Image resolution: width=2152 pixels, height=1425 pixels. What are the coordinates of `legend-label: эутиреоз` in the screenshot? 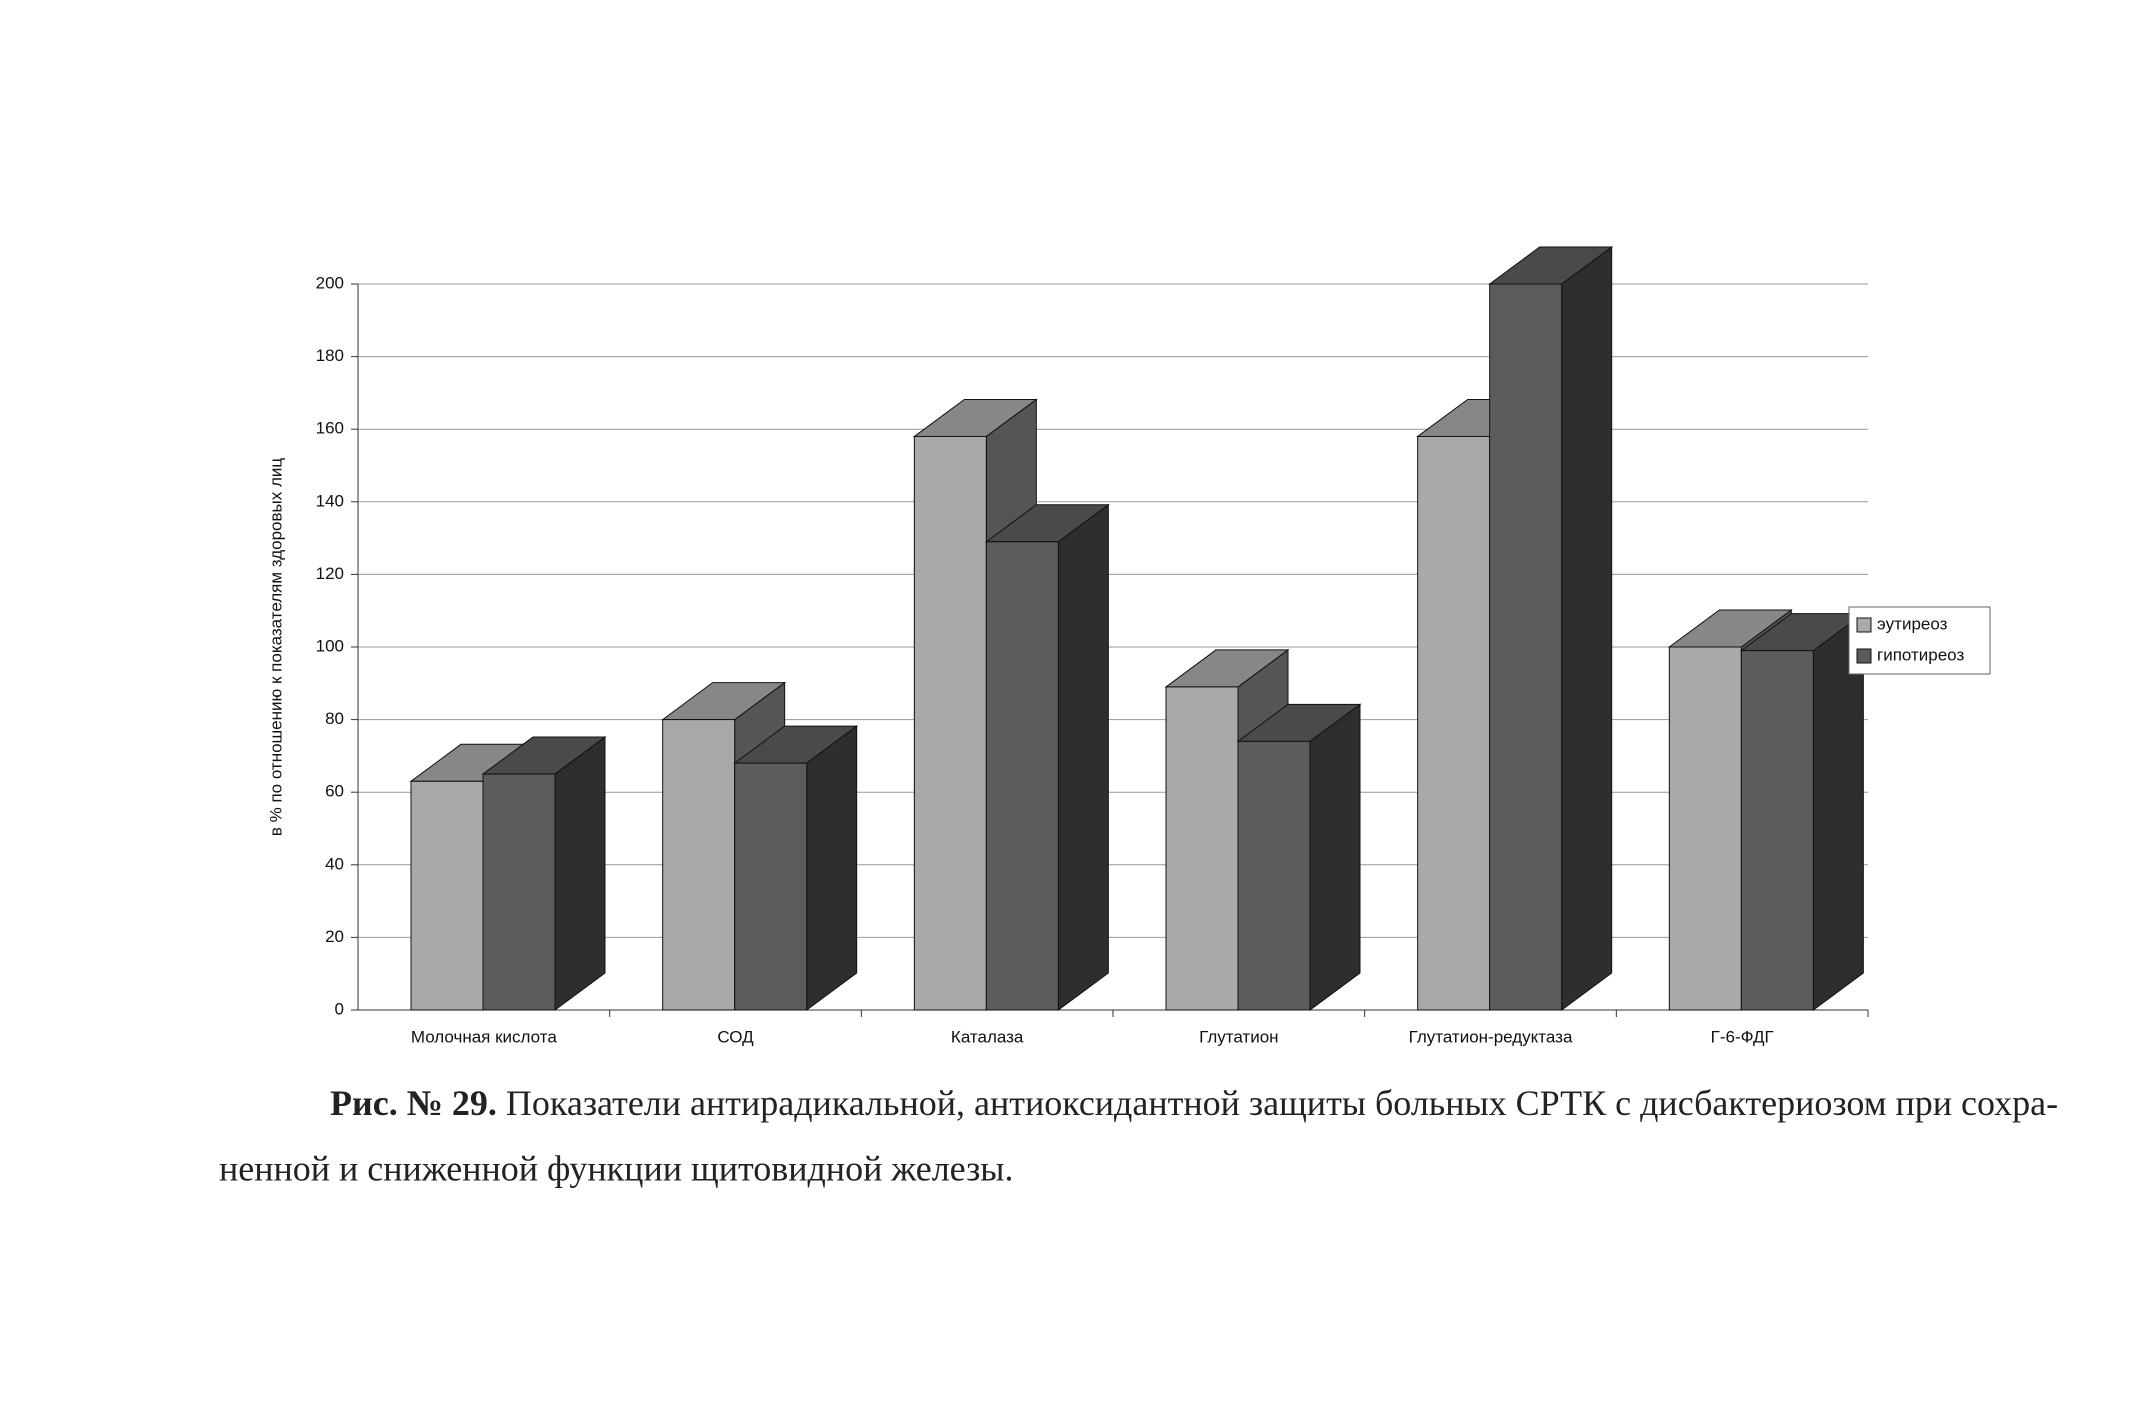 It's located at (1912, 623).